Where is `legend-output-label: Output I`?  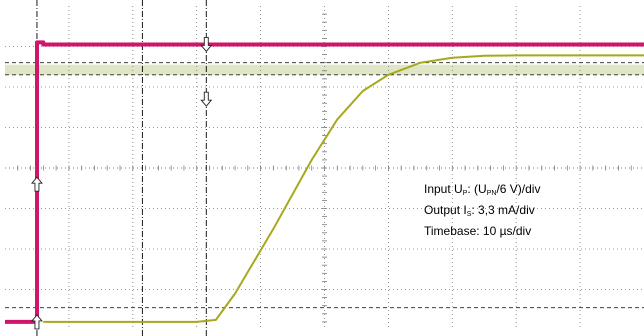
legend-output-label: Output I is located at coordinates (445, 210).